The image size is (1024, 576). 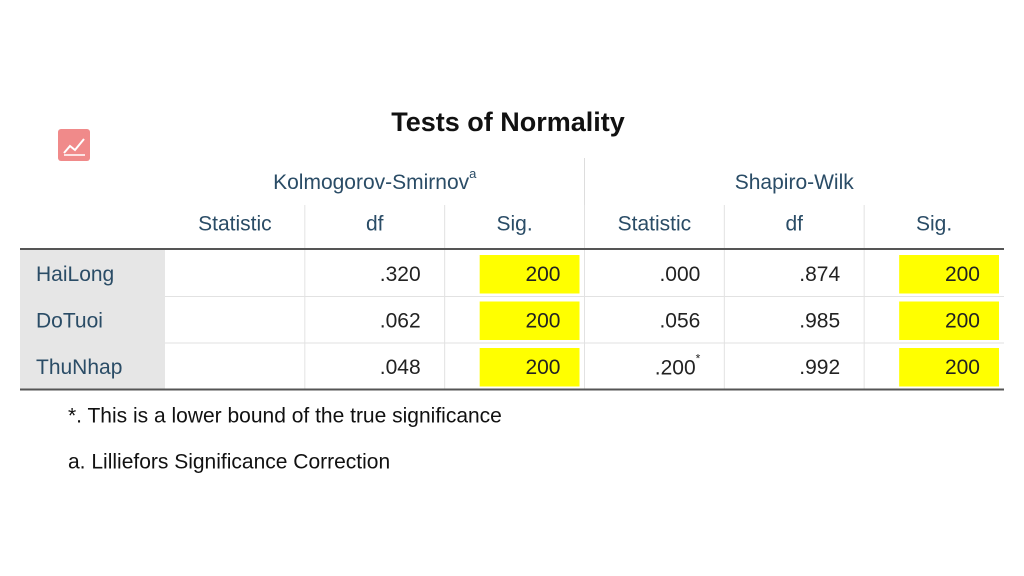 What do you see at coordinates (679, 320) in the screenshot?
I see `cell: .056` at bounding box center [679, 320].